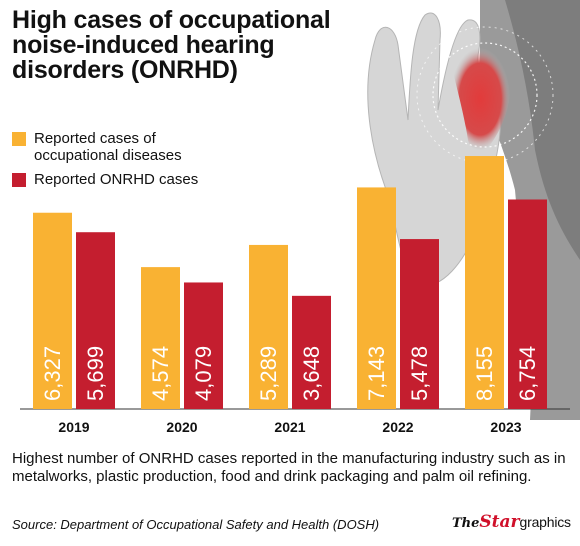  I want to click on bar-onrhd-2020, so click(203, 345).